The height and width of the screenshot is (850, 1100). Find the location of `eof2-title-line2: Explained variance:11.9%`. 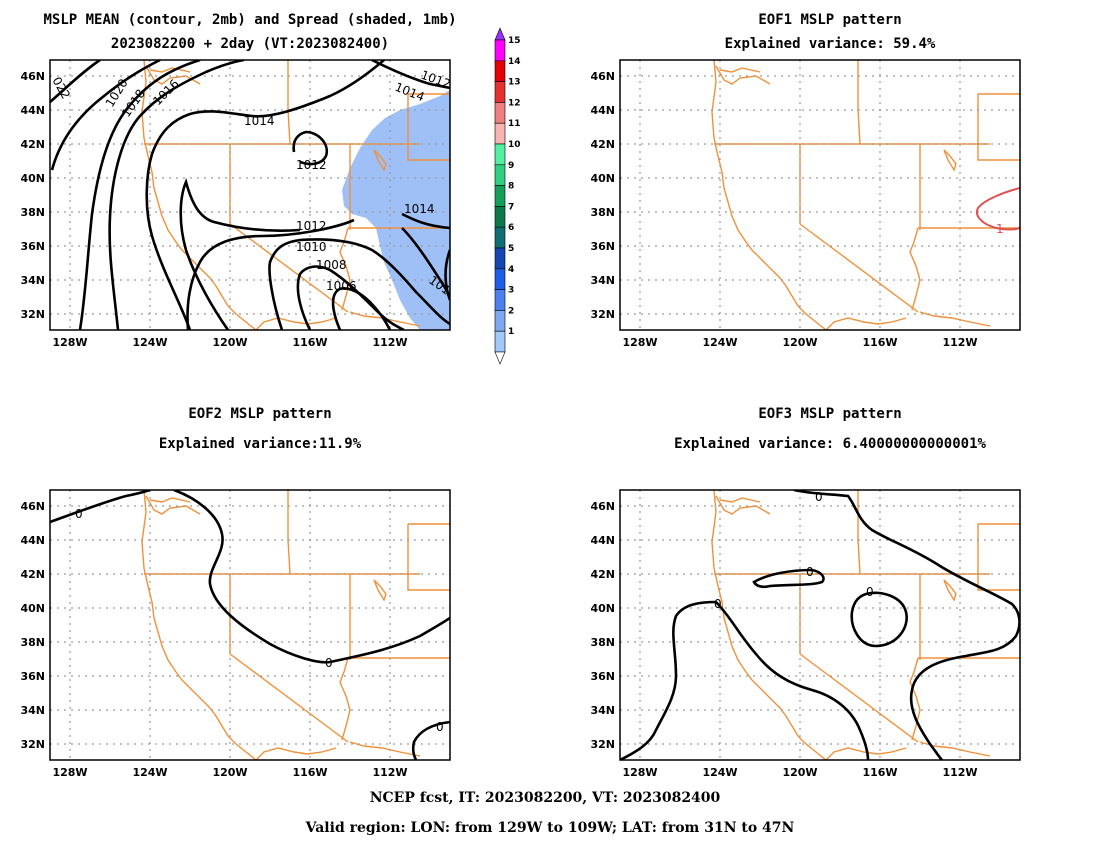

eof2-title-line2: Explained variance:11.9% is located at coordinates (260, 444).